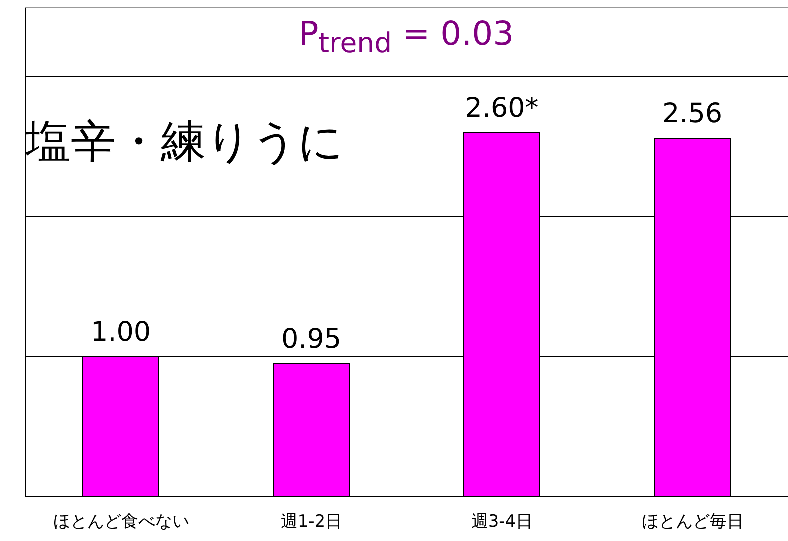 The height and width of the screenshot is (541, 788). I want to click on data-label: 2.56, so click(692, 114).